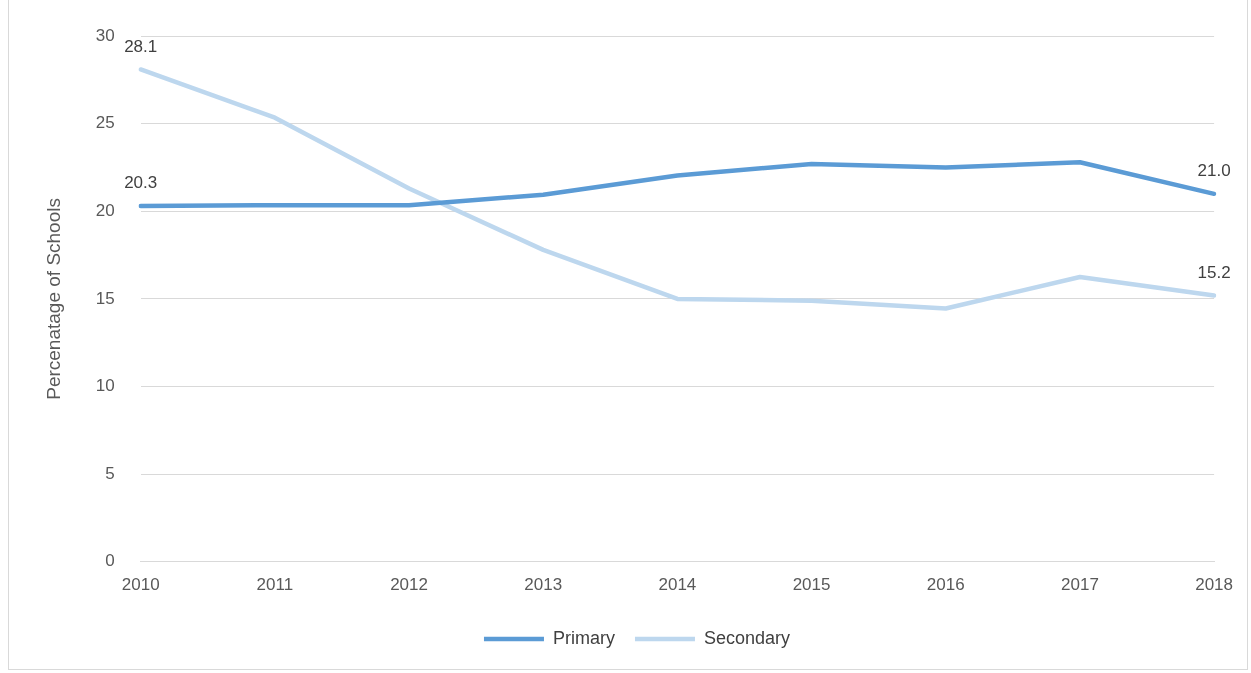 The image size is (1251, 673). I want to click on x-tick-label: 2012, so click(409, 585).